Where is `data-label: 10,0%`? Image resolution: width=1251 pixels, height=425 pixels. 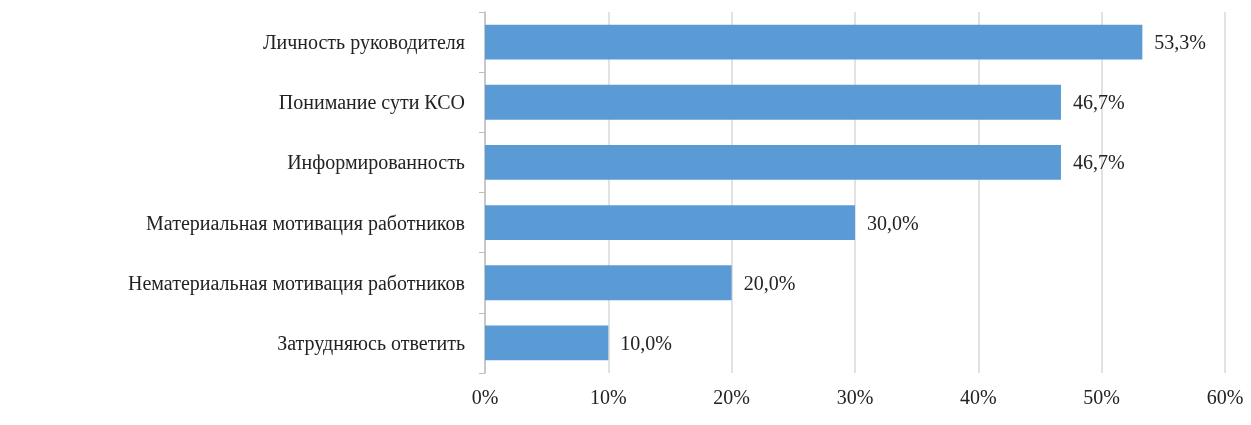 data-label: 10,0% is located at coordinates (646, 342).